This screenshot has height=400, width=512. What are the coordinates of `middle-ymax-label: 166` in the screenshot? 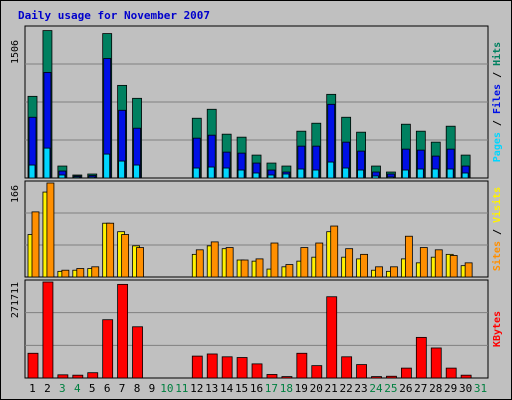 It's located at (15, 194).